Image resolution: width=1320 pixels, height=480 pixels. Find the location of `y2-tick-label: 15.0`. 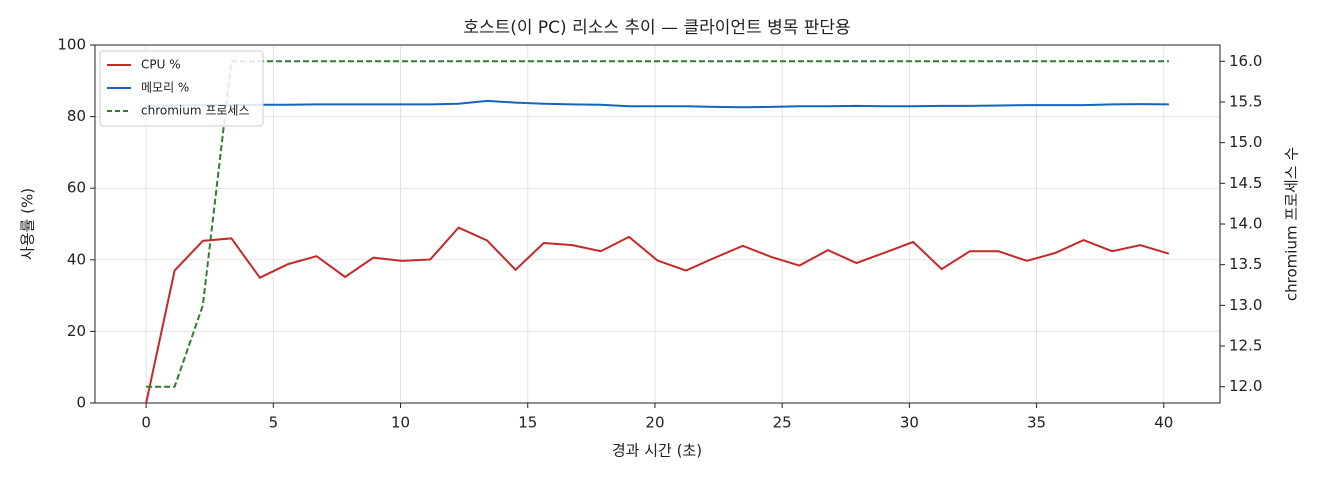

y2-tick-label: 15.0 is located at coordinates (1245, 142).